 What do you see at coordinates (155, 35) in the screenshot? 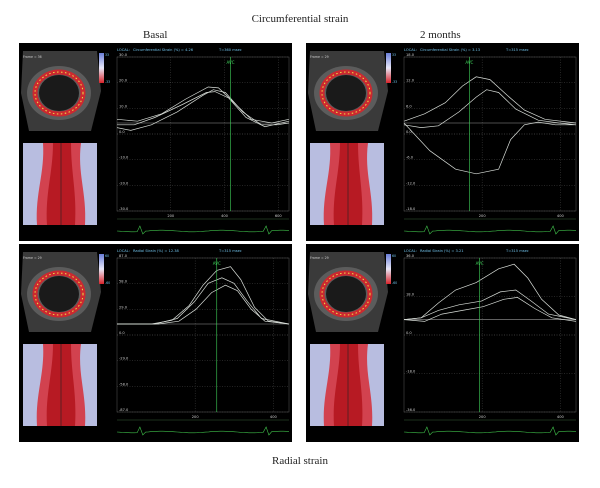
I see `column-label-basal: Basal` at bounding box center [155, 35].